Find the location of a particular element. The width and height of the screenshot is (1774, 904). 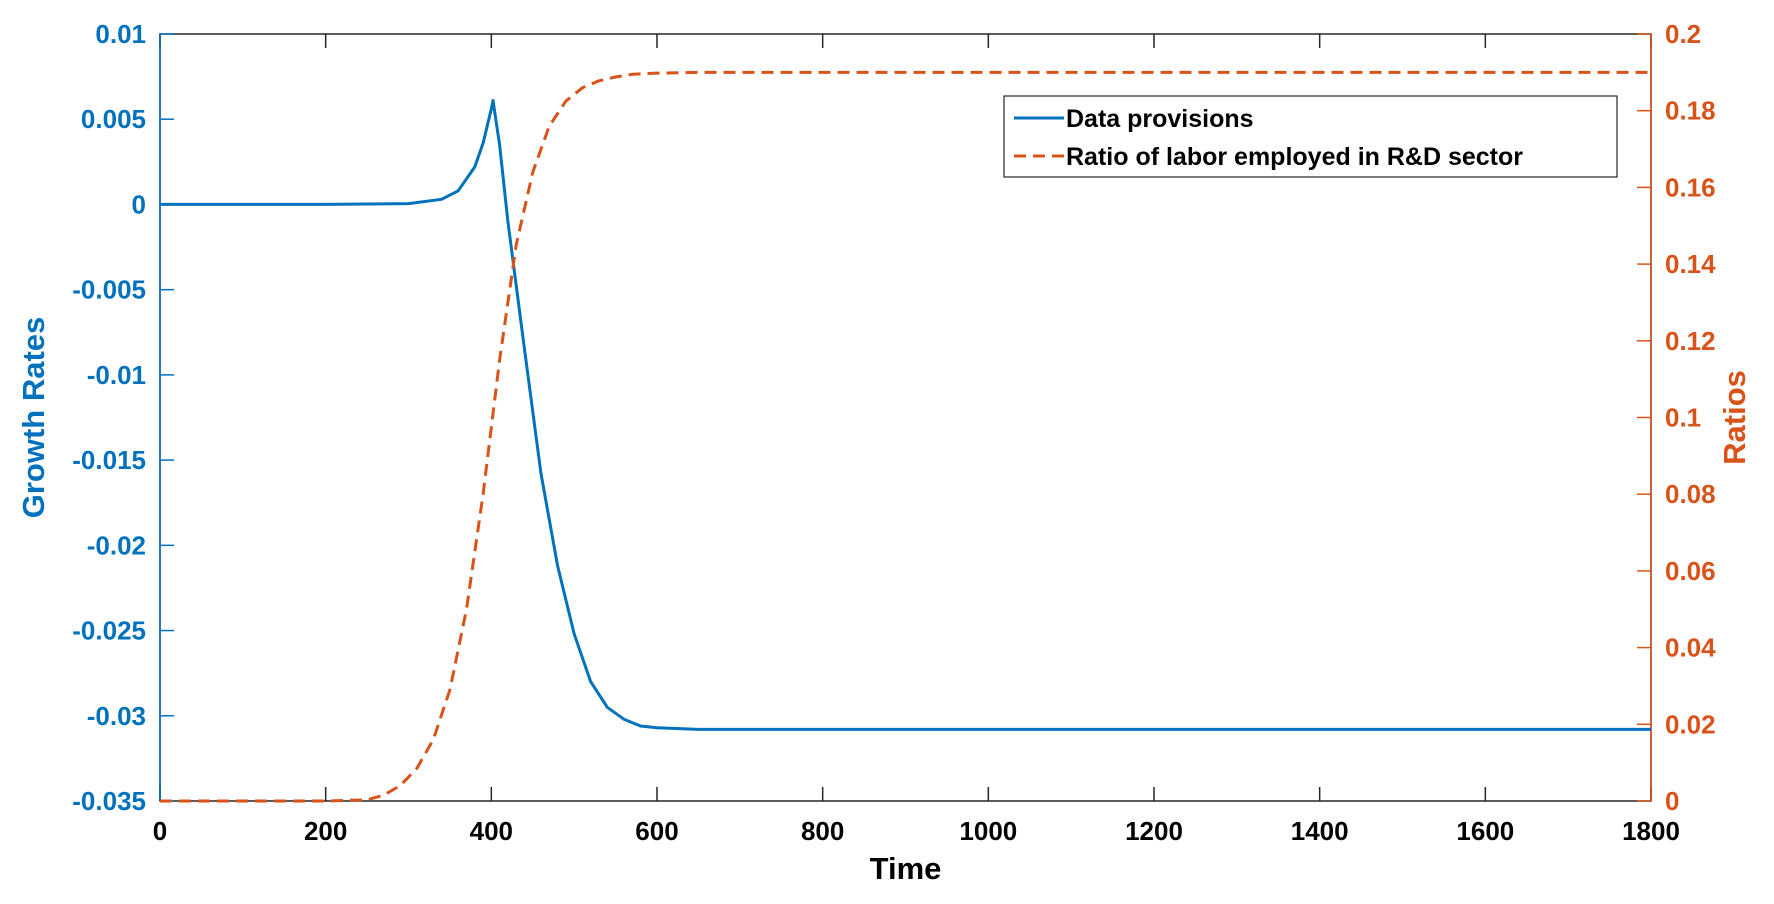

right-tick-label: 0.06 is located at coordinates (1690, 571).